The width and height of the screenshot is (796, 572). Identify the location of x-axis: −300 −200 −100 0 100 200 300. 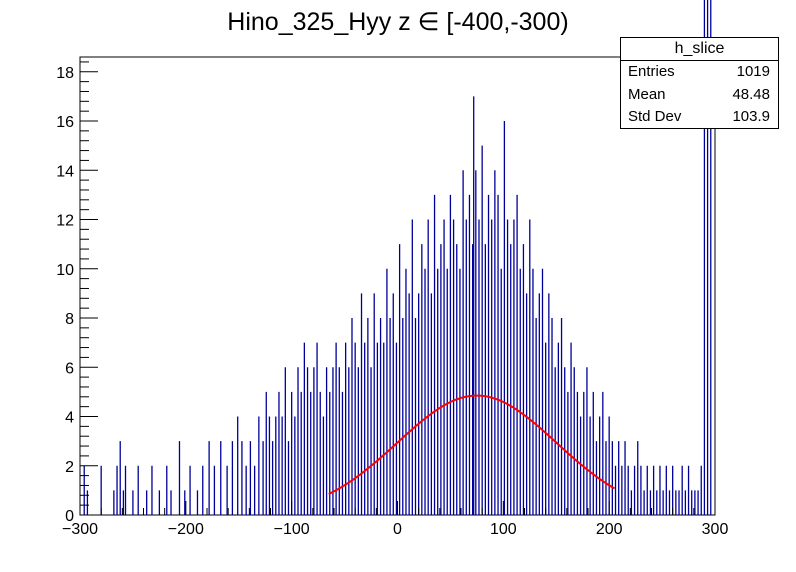
(395, 519).